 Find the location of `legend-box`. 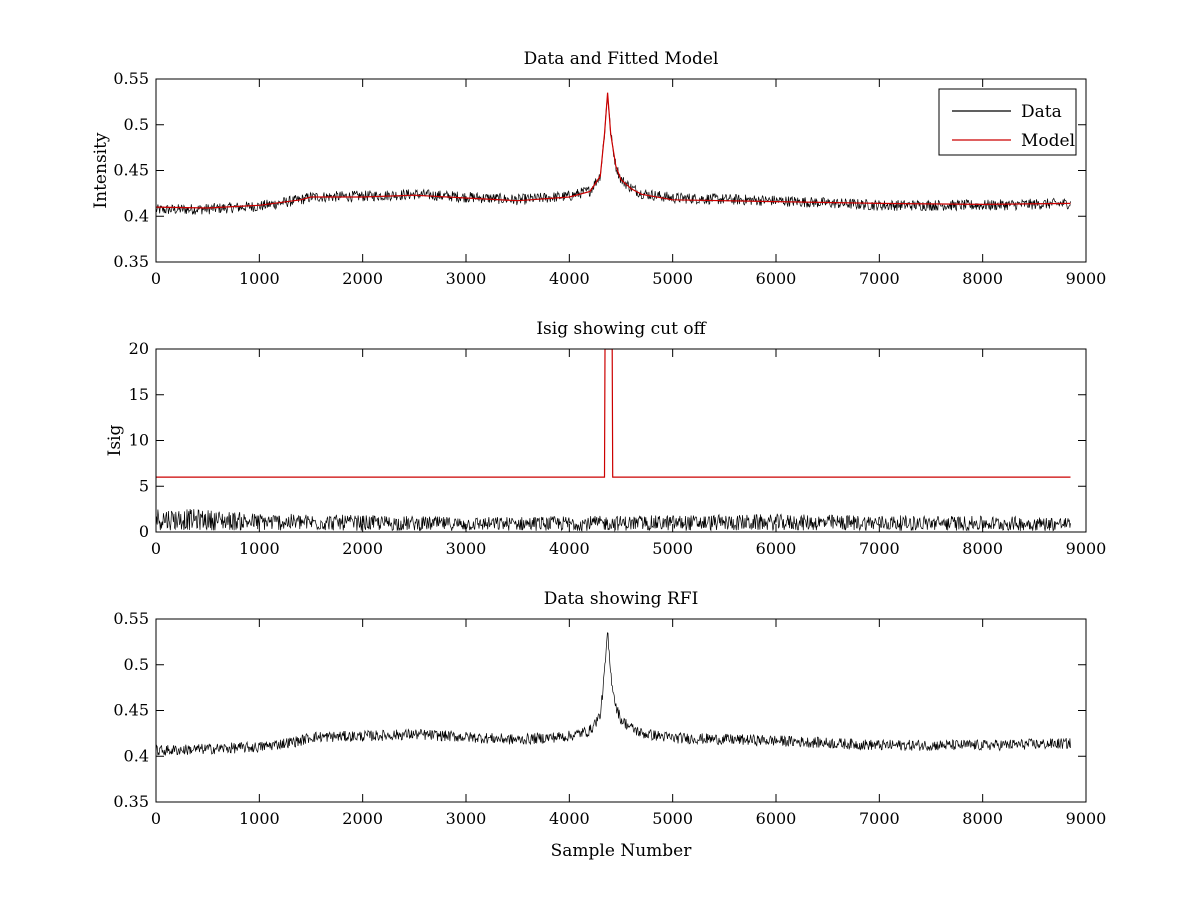

legend-box is located at coordinates (1007, 122).